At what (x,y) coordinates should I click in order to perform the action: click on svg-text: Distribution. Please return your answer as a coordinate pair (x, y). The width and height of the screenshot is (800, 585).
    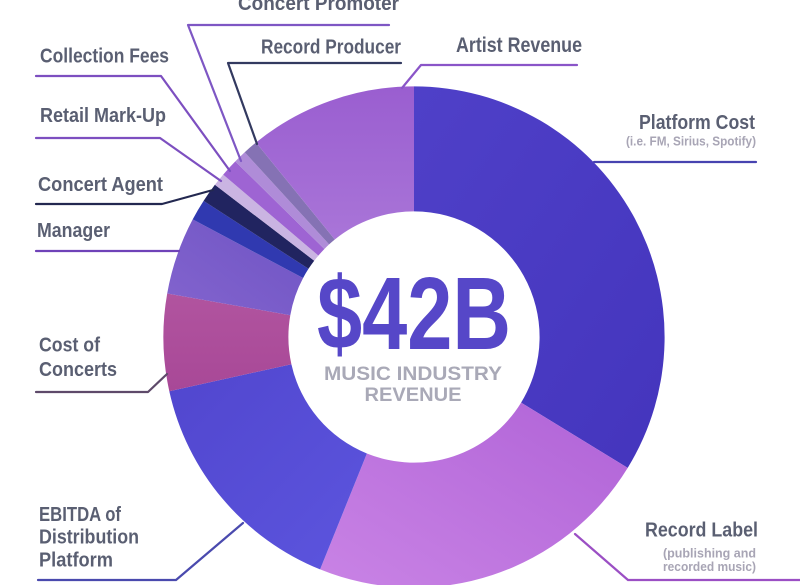
    Looking at the image, I should click on (89, 538).